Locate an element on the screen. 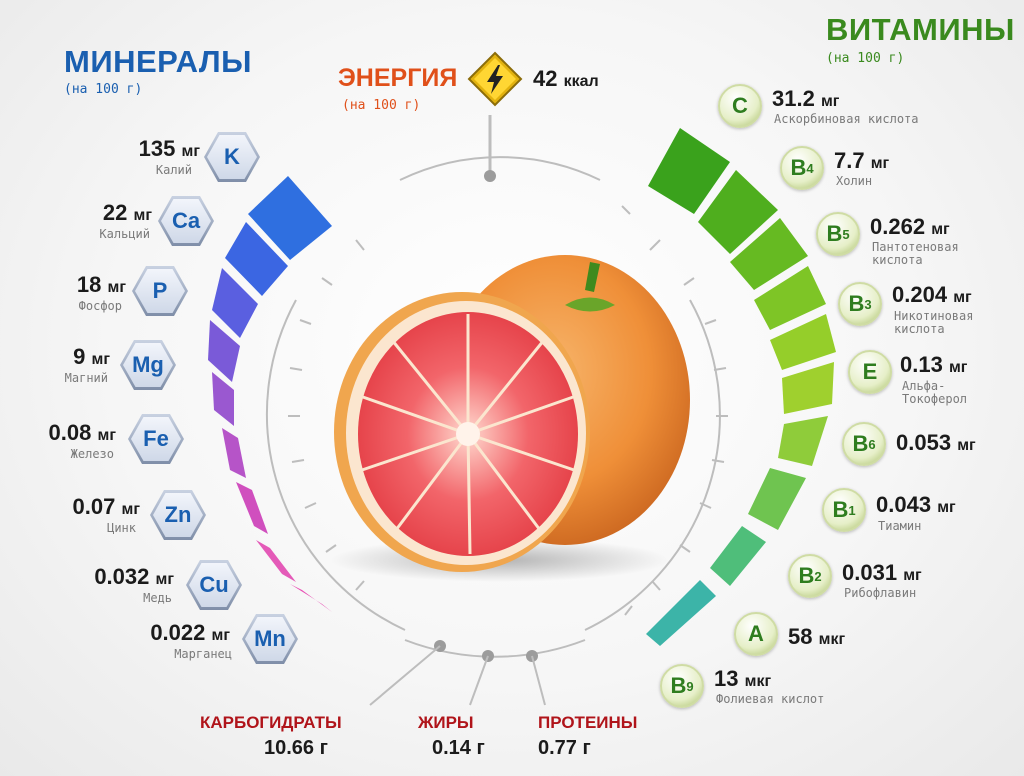 The height and width of the screenshot is (776, 1024). vitamin-name: Тиамин is located at coordinates (900, 526).